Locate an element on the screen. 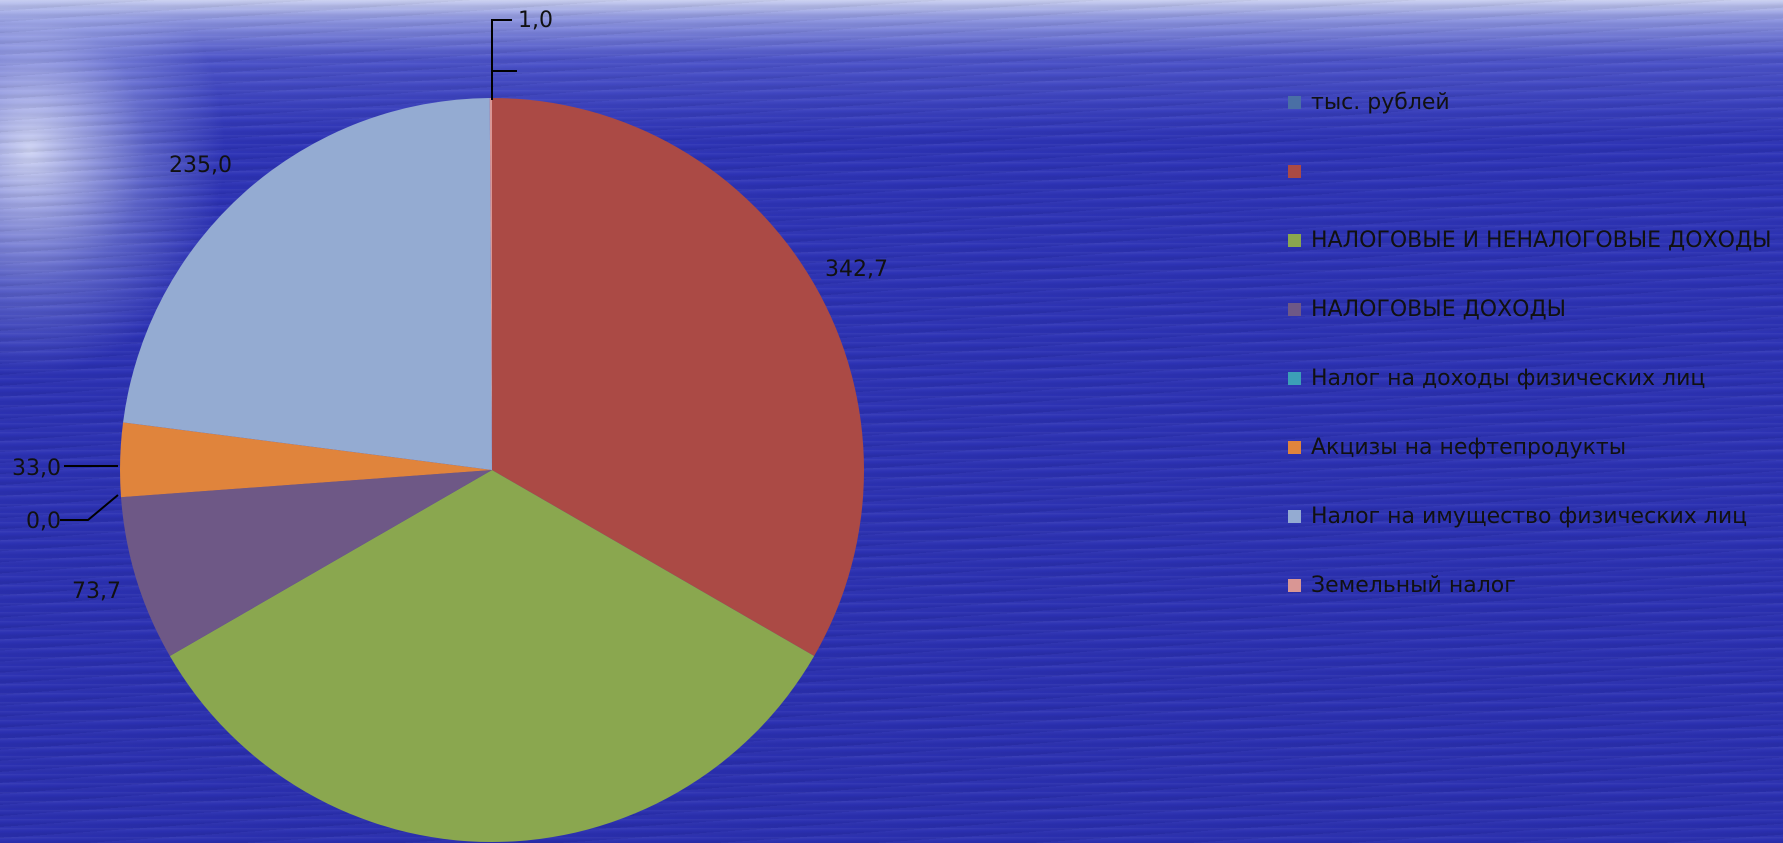 This screenshot has width=1783, height=843. legend-label: НАЛОГОВЫЕ ДОХОДЫ is located at coordinates (1439, 309).